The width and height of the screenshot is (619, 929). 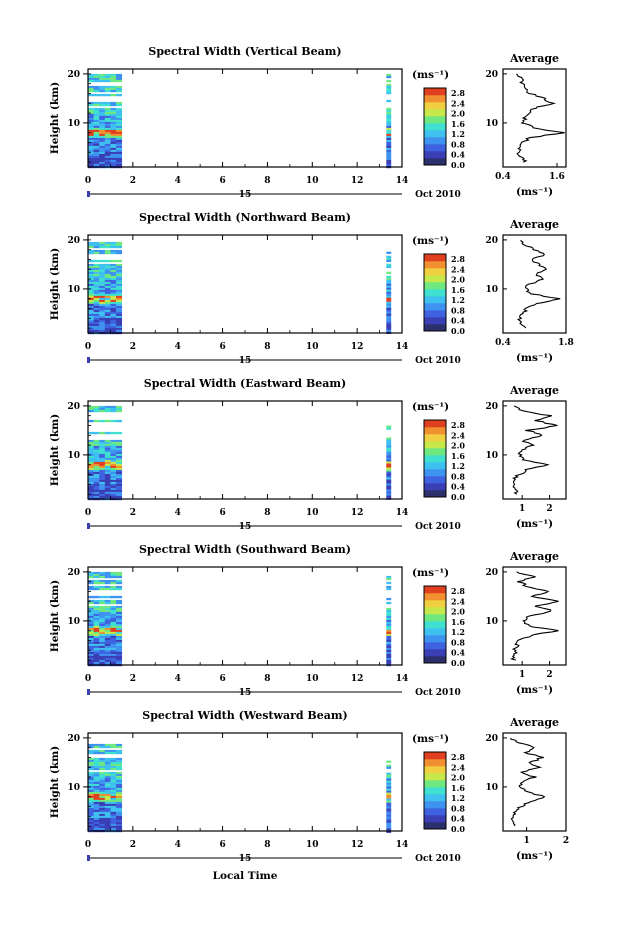 What do you see at coordinates (245, 549) in the screenshot?
I see `panel-title: Spectral Width (Southward Beam)` at bounding box center [245, 549].